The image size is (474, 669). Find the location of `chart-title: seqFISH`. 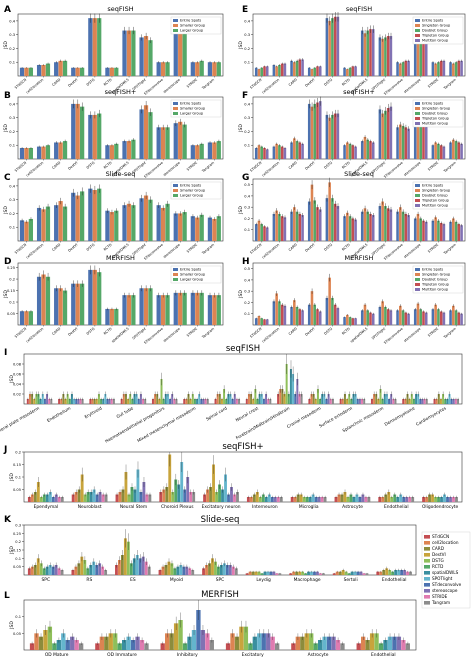

chart-title: seqFISH is located at coordinates (243, 349).